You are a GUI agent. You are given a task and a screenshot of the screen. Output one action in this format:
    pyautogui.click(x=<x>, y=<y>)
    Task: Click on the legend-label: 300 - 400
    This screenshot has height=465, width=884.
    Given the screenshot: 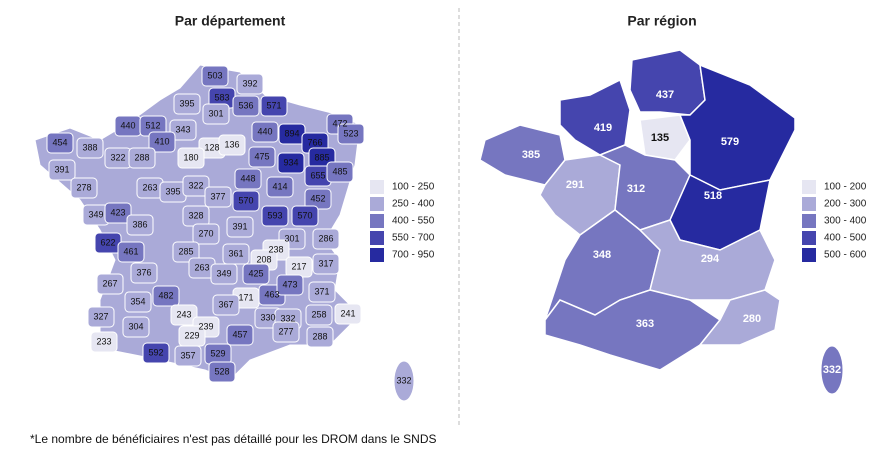 What is the action you would take?
    pyautogui.click(x=845, y=221)
    